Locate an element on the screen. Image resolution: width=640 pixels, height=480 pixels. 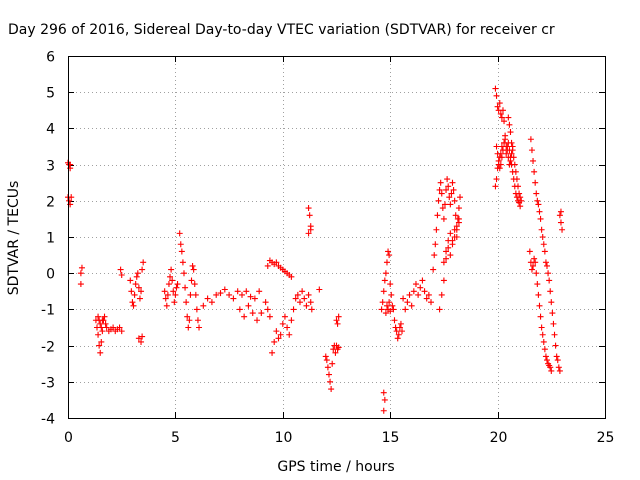
y-axis-title: SDTVAR / TECUs is located at coordinates (14, 238).